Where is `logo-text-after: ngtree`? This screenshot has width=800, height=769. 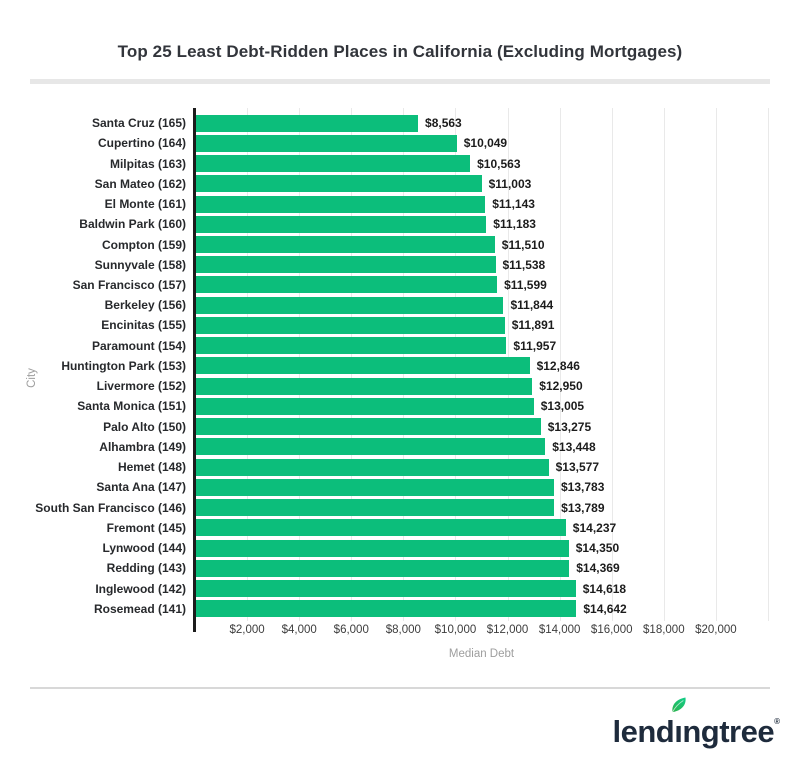
logo-text-after: ngtree is located at coordinates (728, 731).